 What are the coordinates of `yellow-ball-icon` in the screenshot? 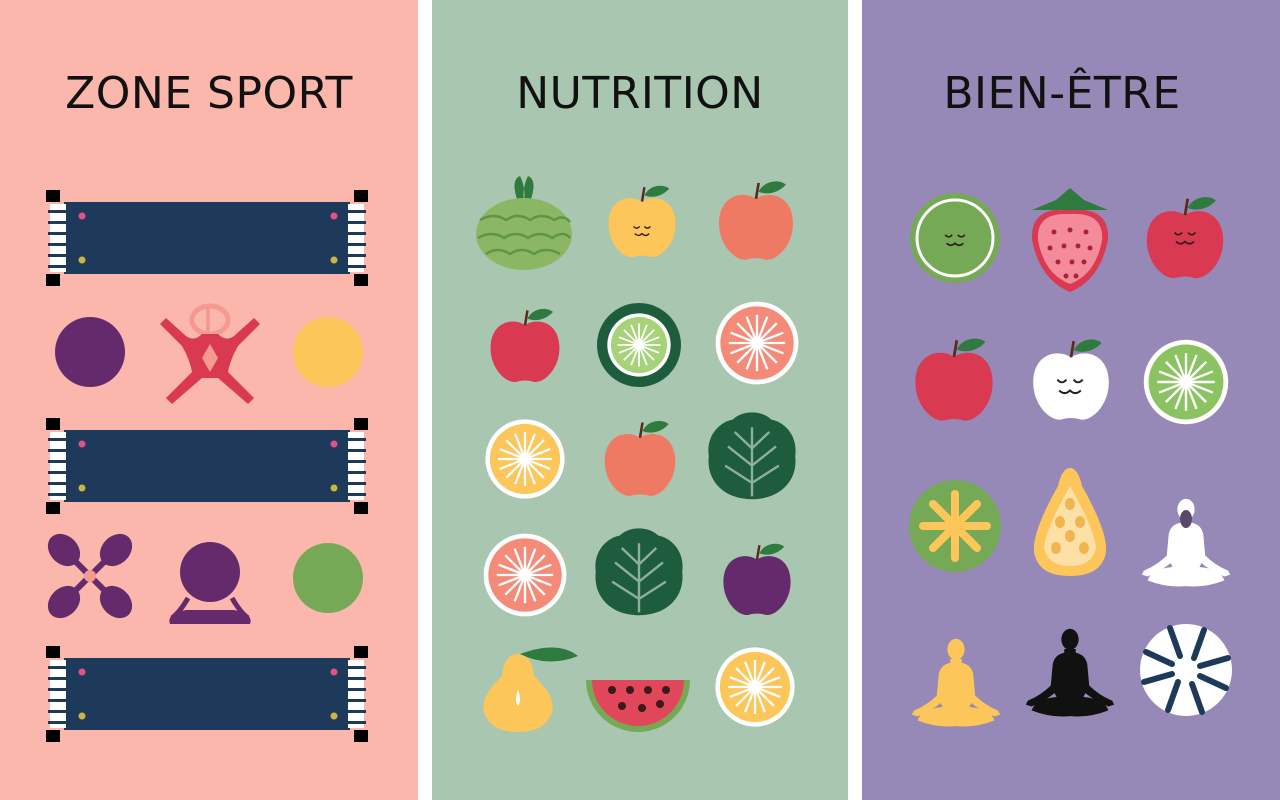 It's located at (328, 352).